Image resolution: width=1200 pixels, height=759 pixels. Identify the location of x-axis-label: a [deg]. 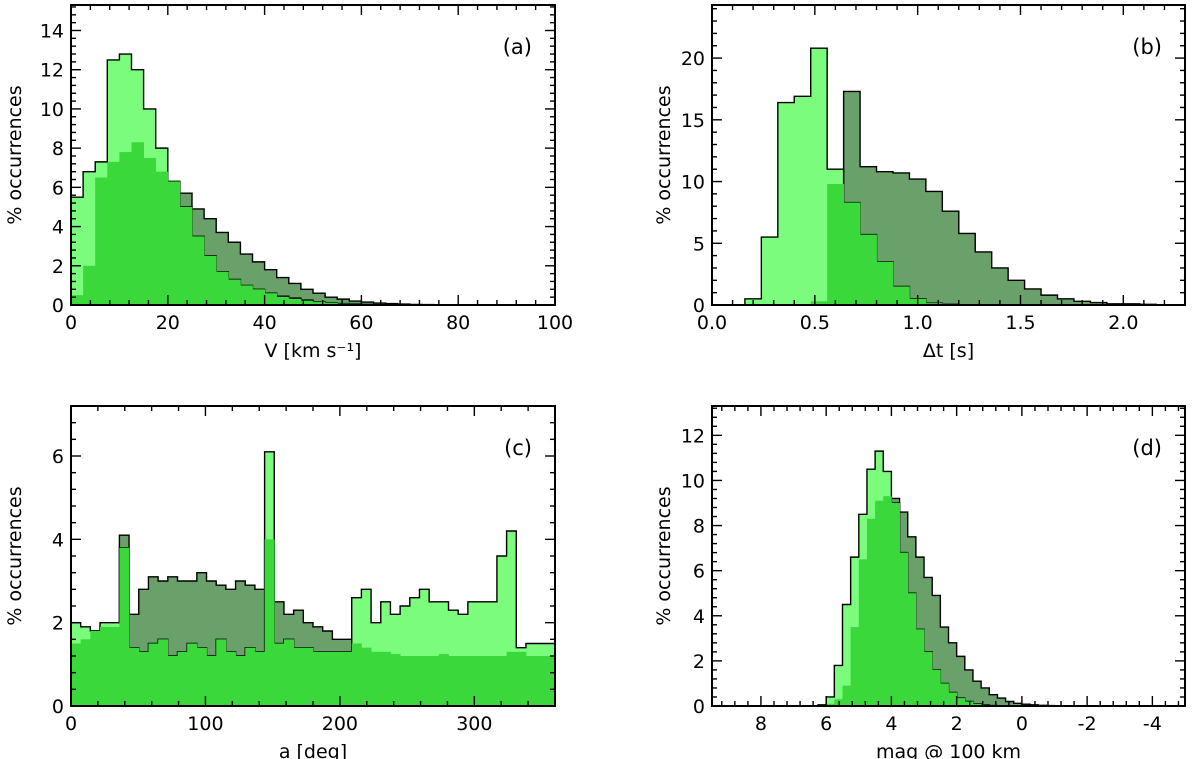
(313, 750).